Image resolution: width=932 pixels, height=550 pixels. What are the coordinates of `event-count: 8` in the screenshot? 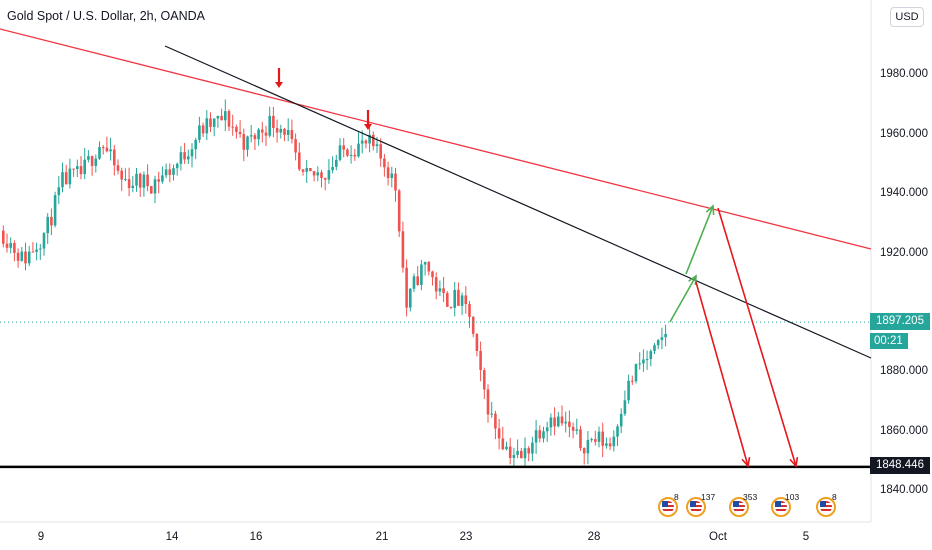 It's located at (676, 497).